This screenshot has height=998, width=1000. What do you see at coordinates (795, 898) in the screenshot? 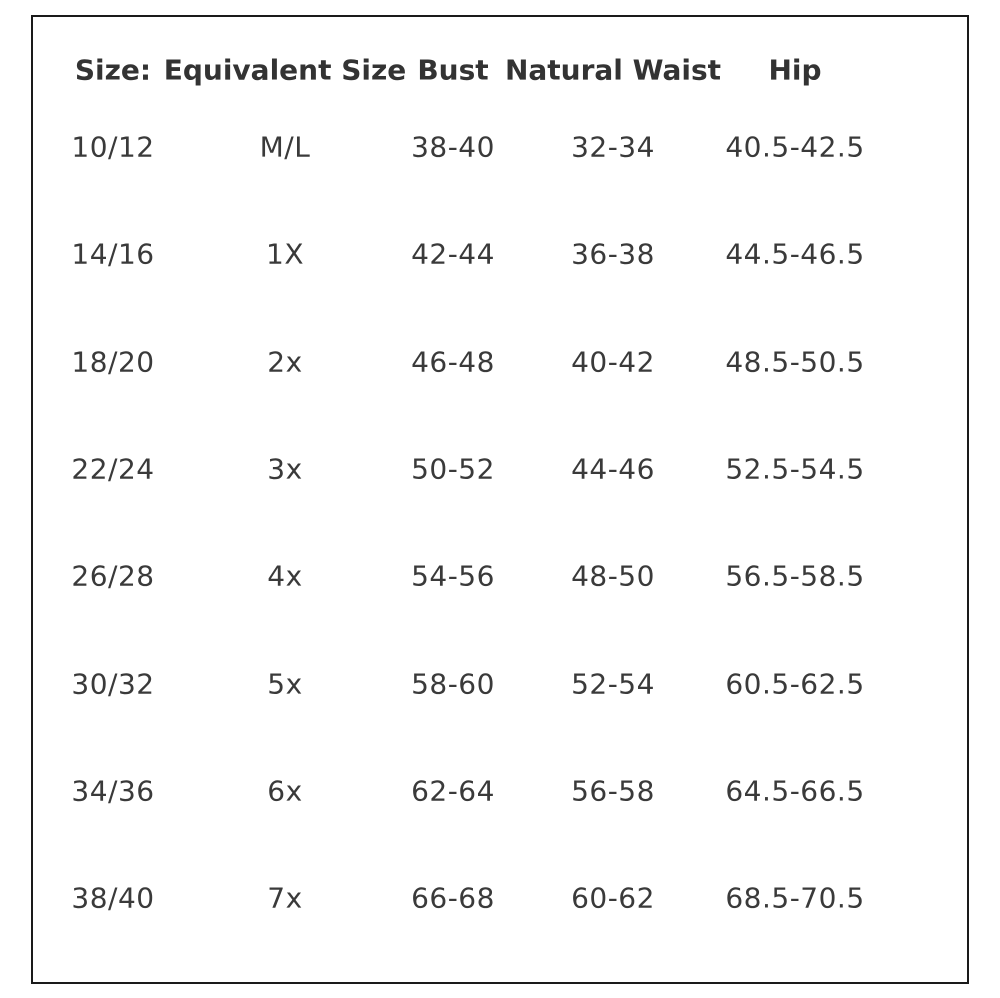
I see `table-cell: 68.5-70.5` at bounding box center [795, 898].